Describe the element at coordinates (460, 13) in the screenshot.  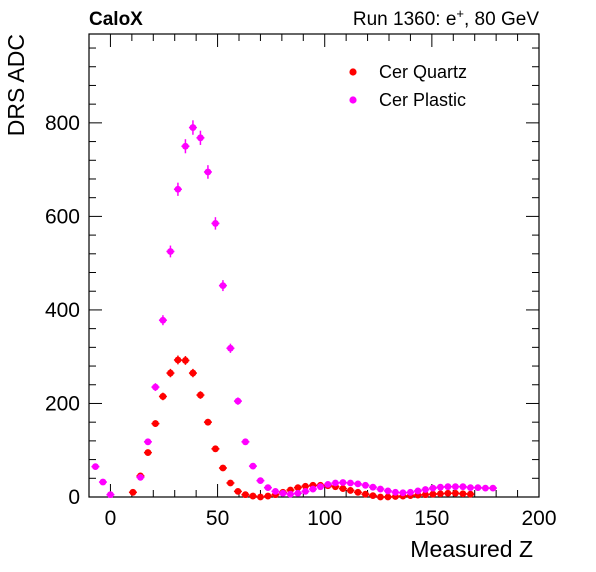
I see `header-superscript: +` at that location.